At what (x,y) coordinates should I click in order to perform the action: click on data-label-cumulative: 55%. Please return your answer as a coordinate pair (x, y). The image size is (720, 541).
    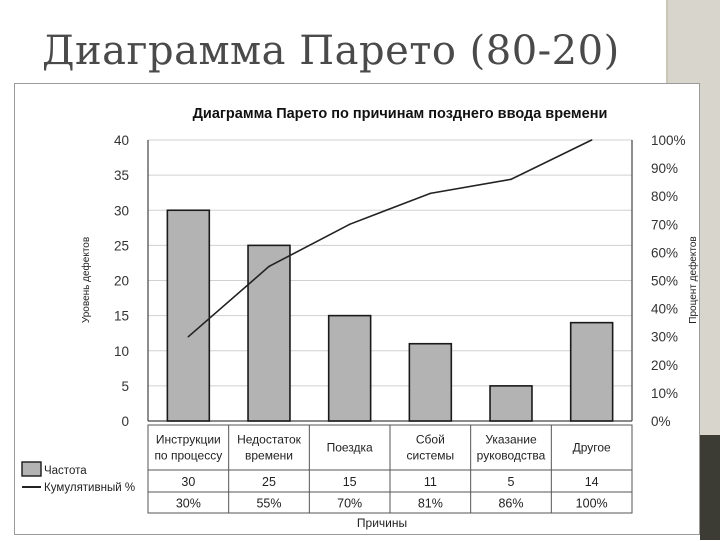
    Looking at the image, I should click on (268, 504).